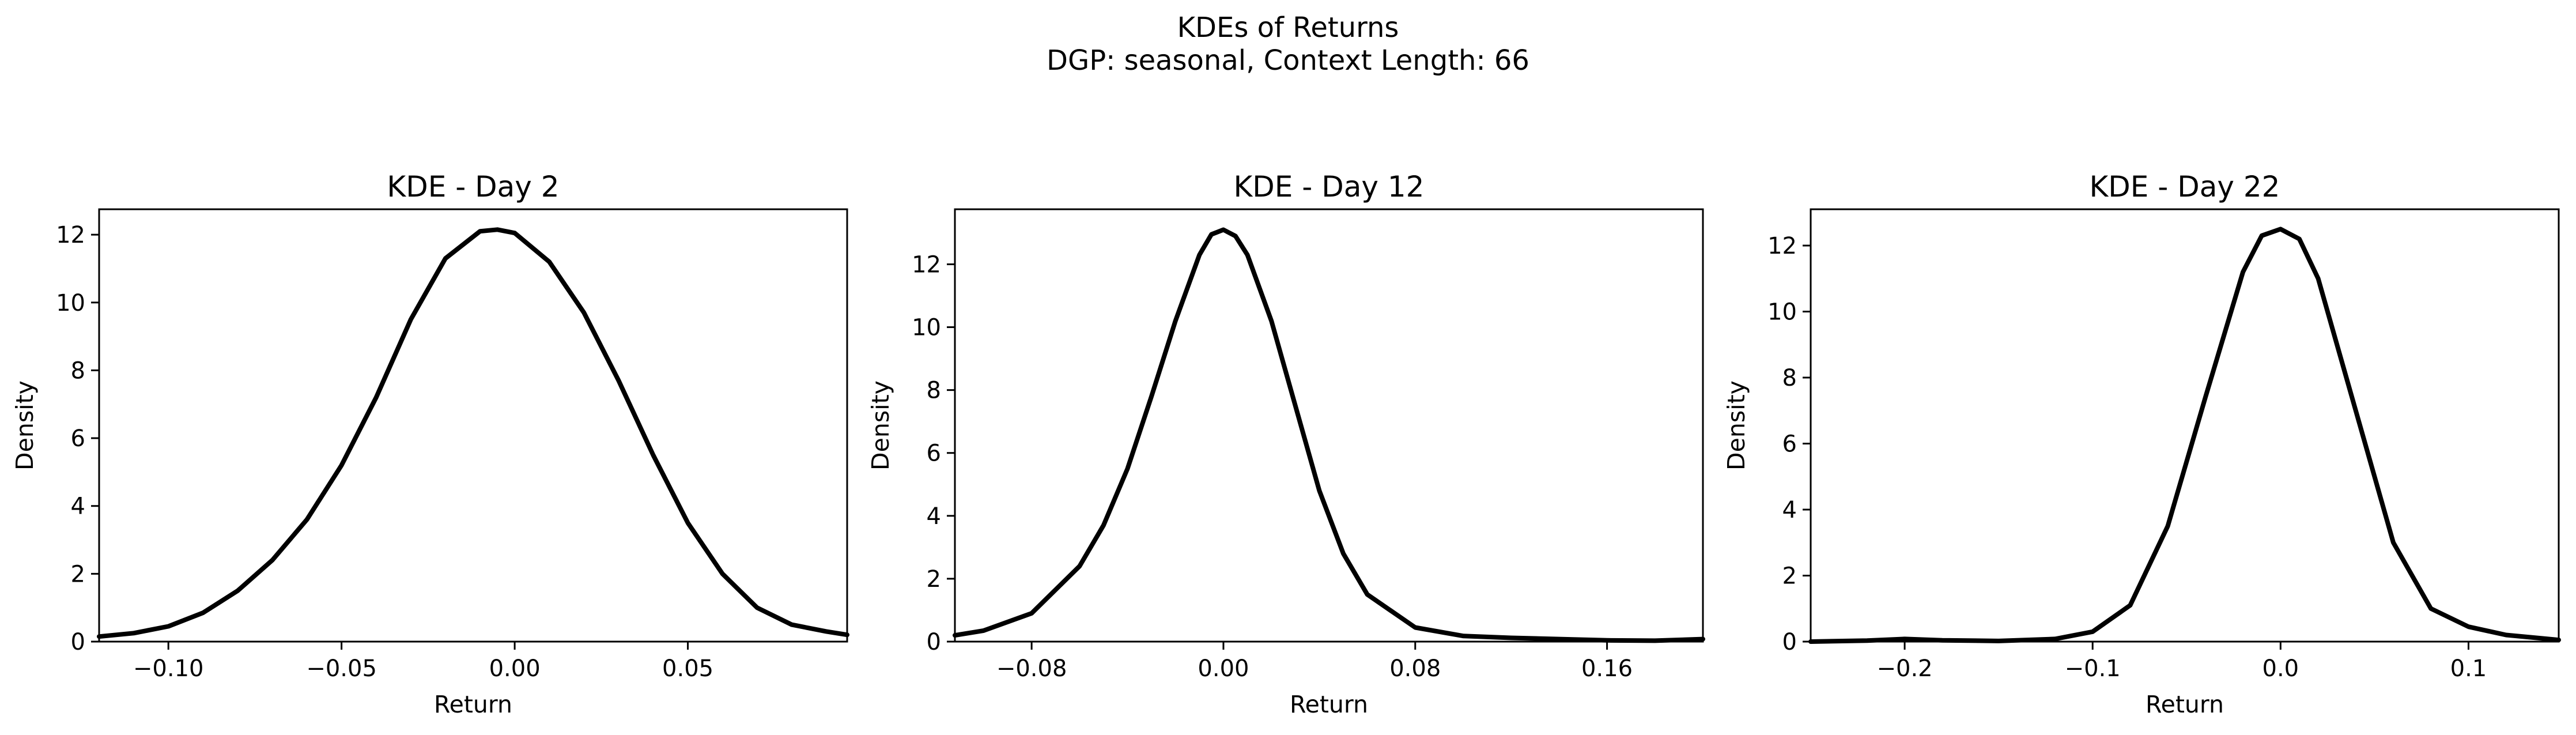 The image size is (2576, 735). What do you see at coordinates (2468, 668) in the screenshot?
I see `x-tick-label: 0.1` at bounding box center [2468, 668].